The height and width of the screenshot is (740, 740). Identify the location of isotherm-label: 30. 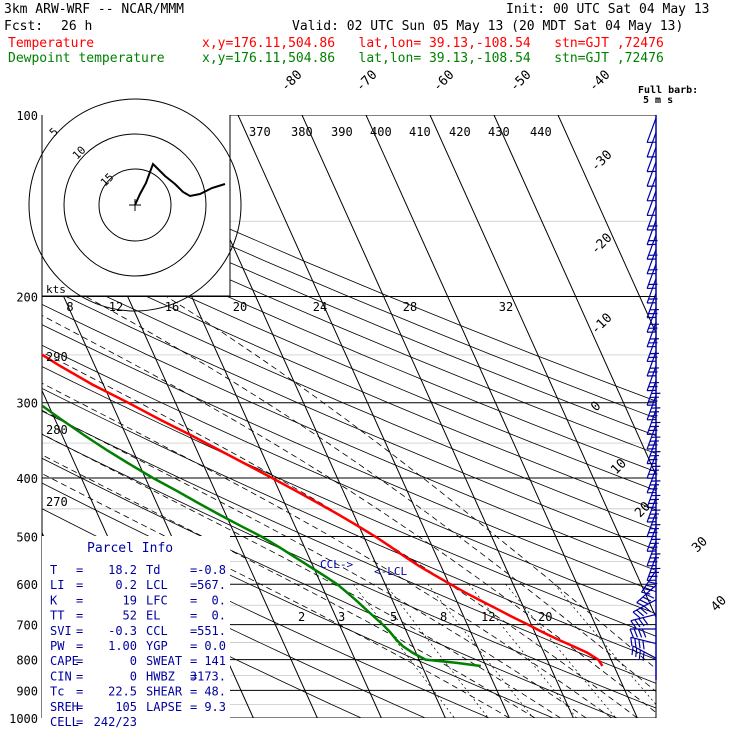
(700, 545).